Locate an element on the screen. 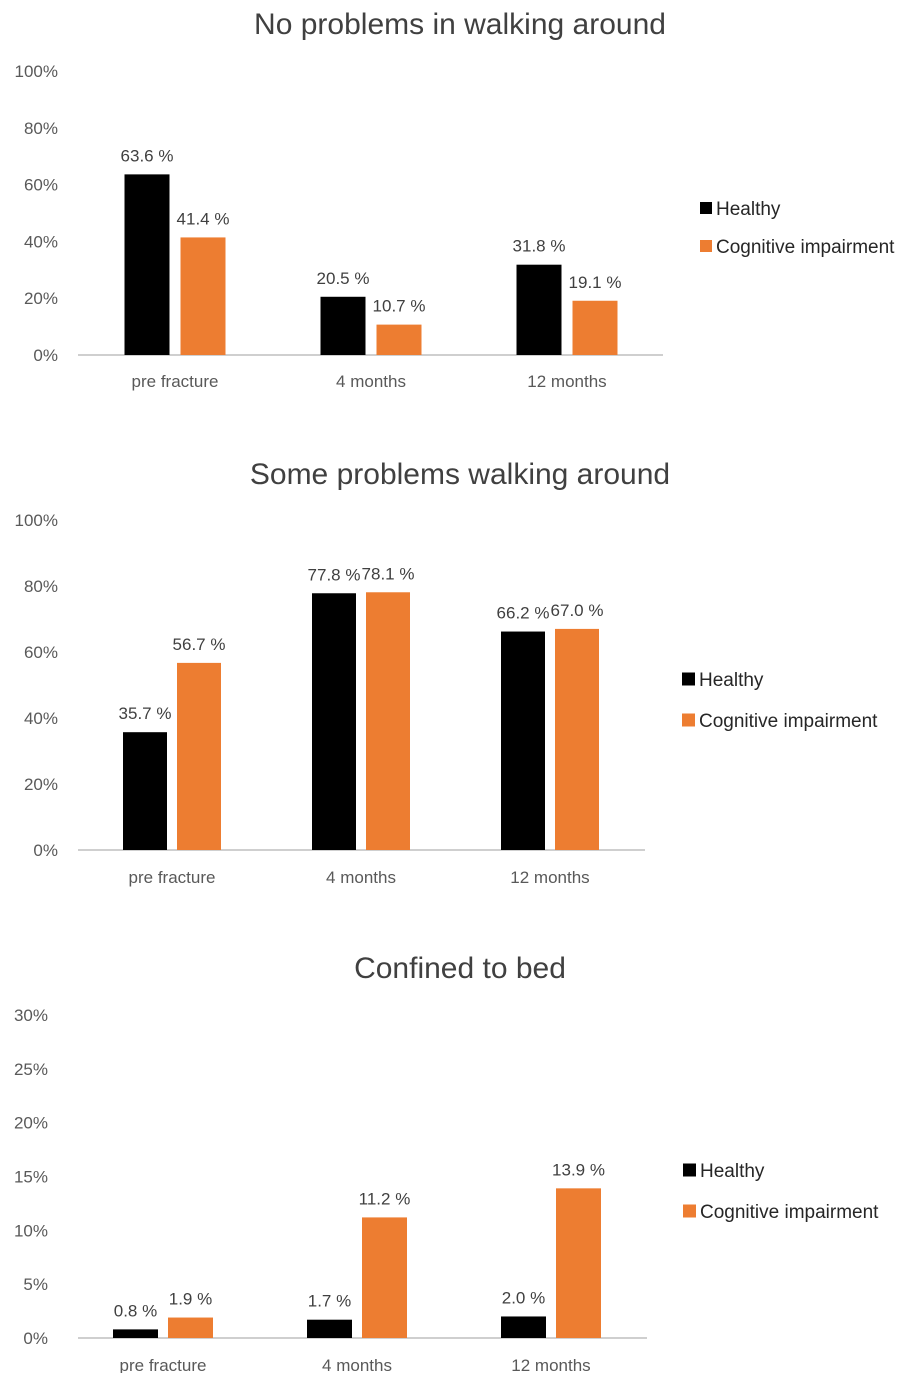 The image size is (903, 1373). y-tick-label: 25% is located at coordinates (31, 1069).